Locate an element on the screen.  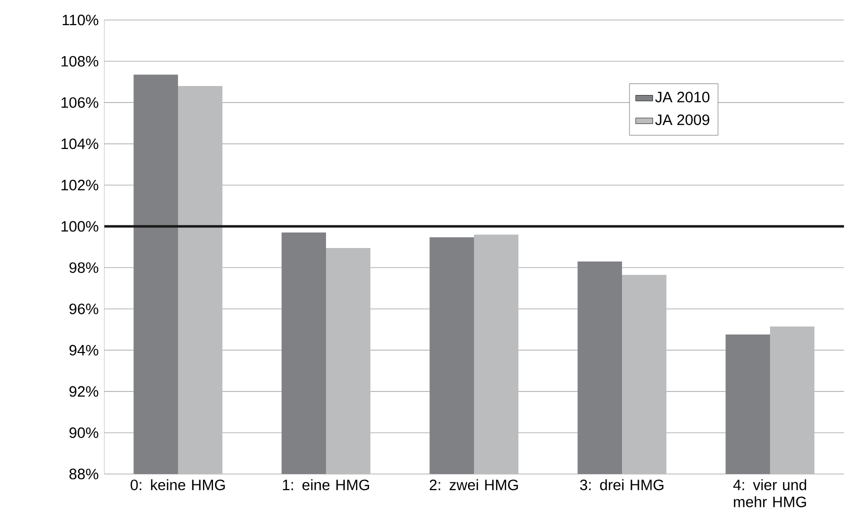
y-tick-label: 102% is located at coordinates (80, 185).